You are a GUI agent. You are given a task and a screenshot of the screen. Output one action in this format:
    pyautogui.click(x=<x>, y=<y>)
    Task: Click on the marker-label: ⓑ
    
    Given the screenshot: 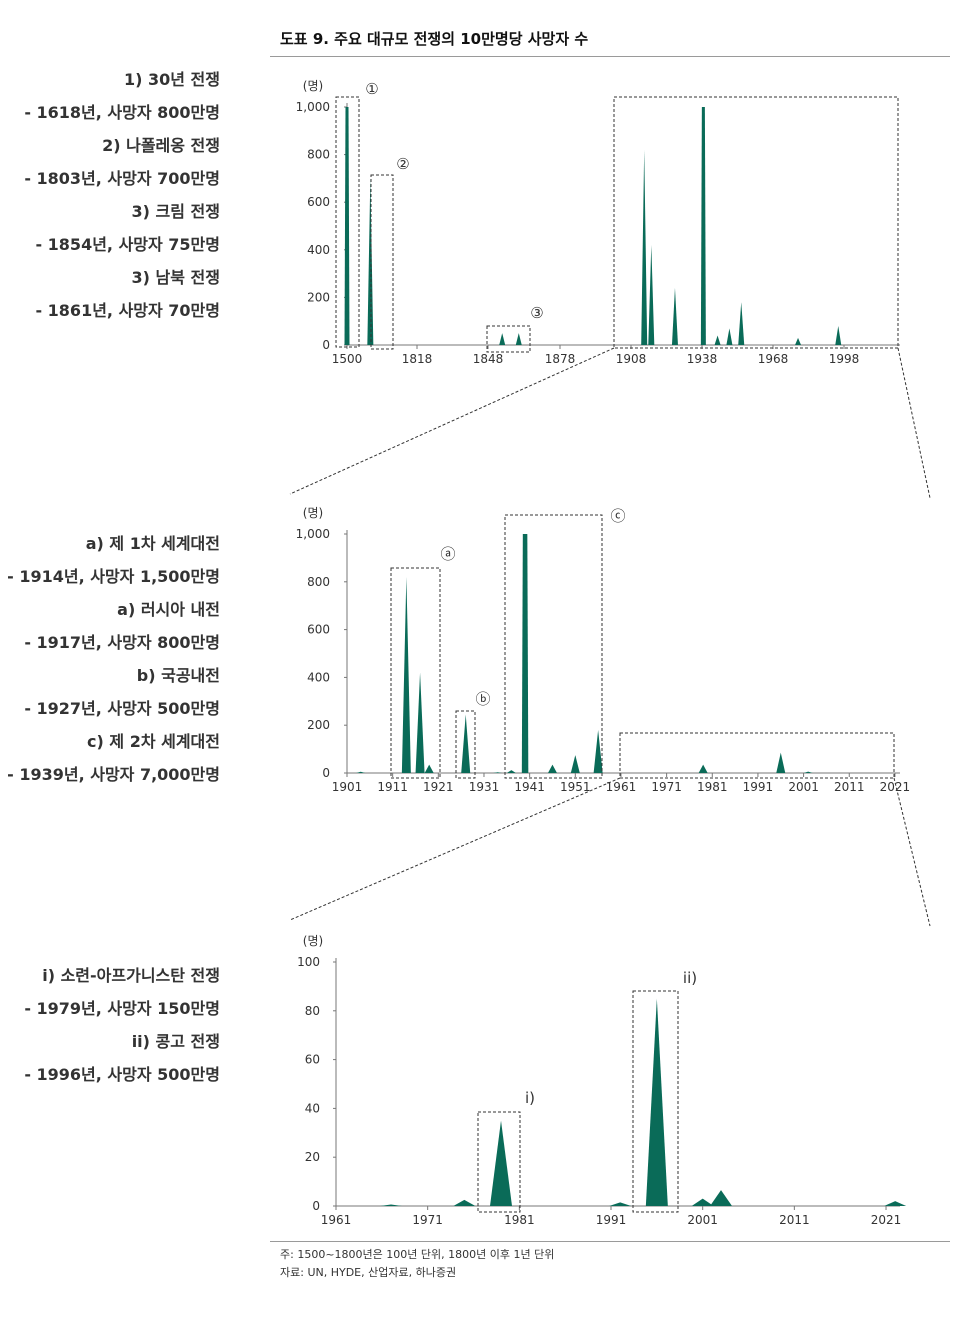 What is the action you would take?
    pyautogui.click(x=482, y=699)
    